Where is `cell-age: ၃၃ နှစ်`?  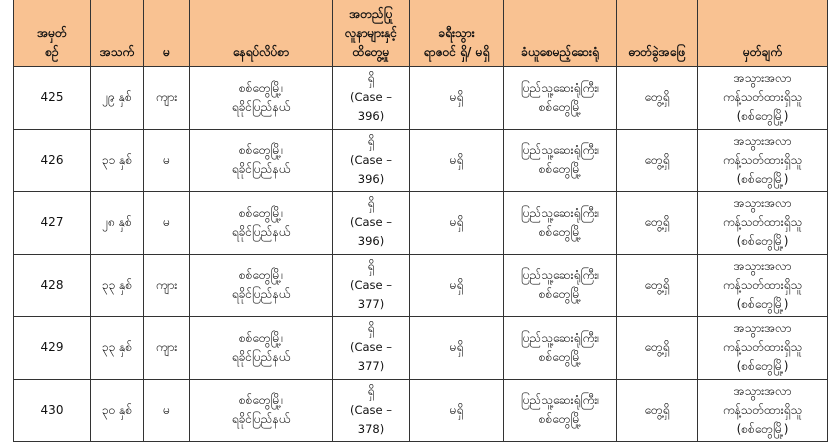
cell-age: ၃၃ နှစ် is located at coordinates (117, 348).